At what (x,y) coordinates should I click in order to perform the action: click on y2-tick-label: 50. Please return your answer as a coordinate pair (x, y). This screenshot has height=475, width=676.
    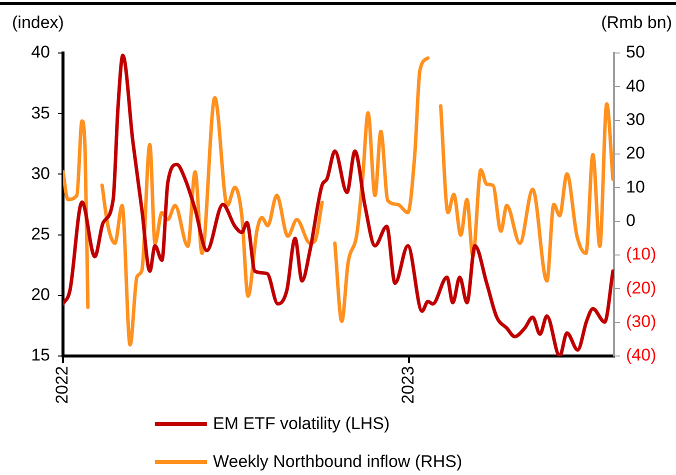
    Looking at the image, I should click on (635, 52).